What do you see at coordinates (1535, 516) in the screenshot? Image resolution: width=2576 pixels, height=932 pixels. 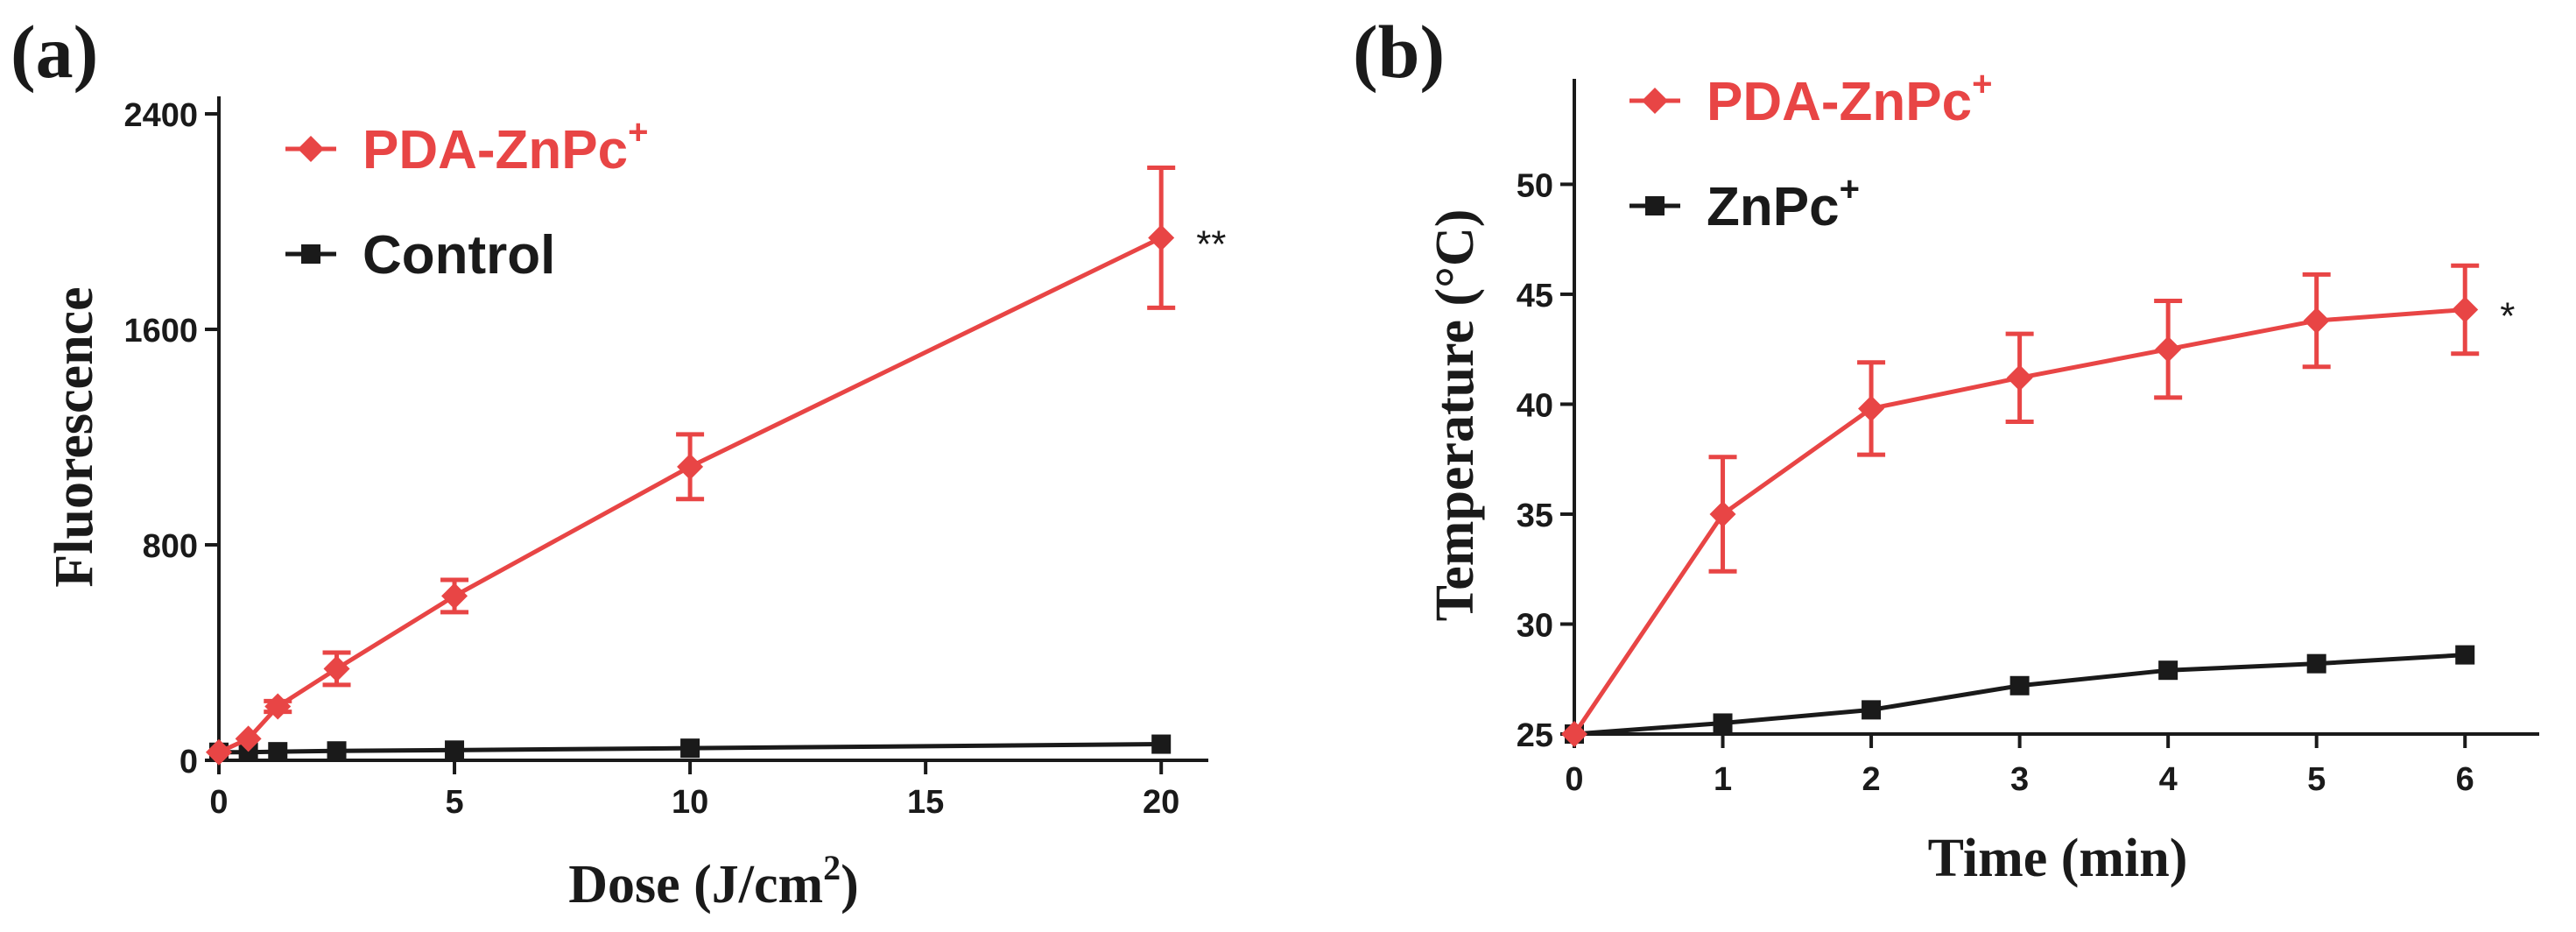 I see `y-tick-label: 35` at bounding box center [1535, 516].